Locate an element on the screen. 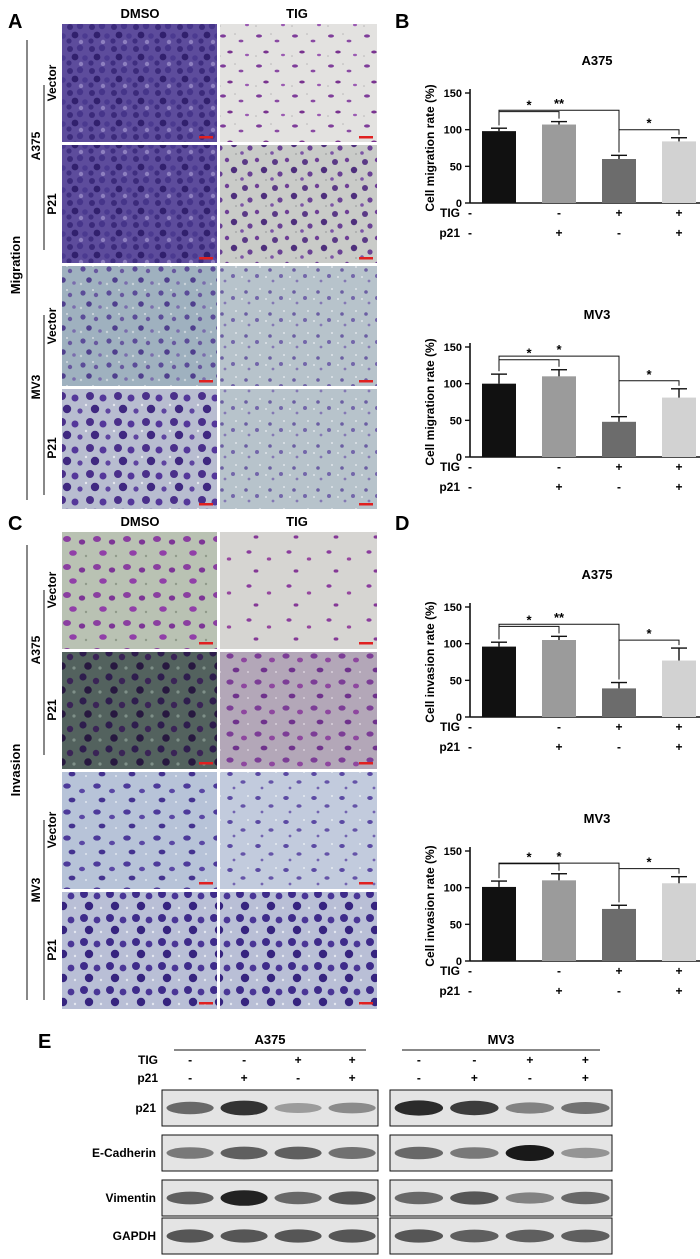 This screenshot has width=700, height=1259. blot-group-label: MV3 is located at coordinates (501, 1039).